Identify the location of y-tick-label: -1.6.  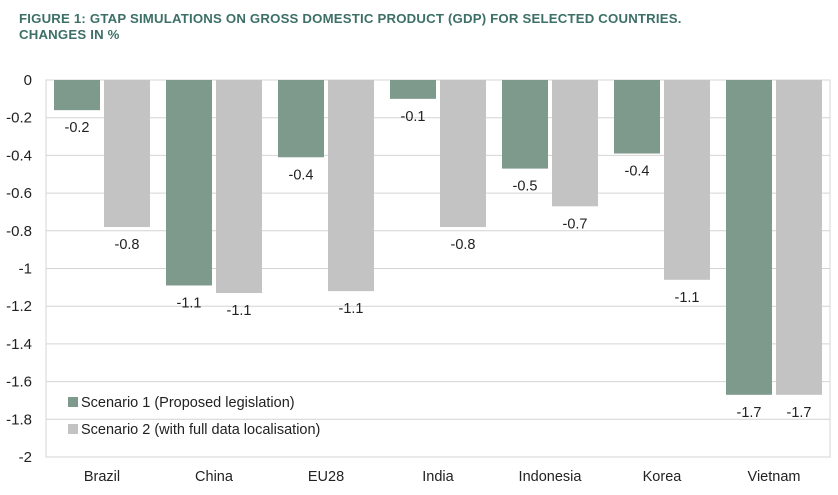
(19, 382).